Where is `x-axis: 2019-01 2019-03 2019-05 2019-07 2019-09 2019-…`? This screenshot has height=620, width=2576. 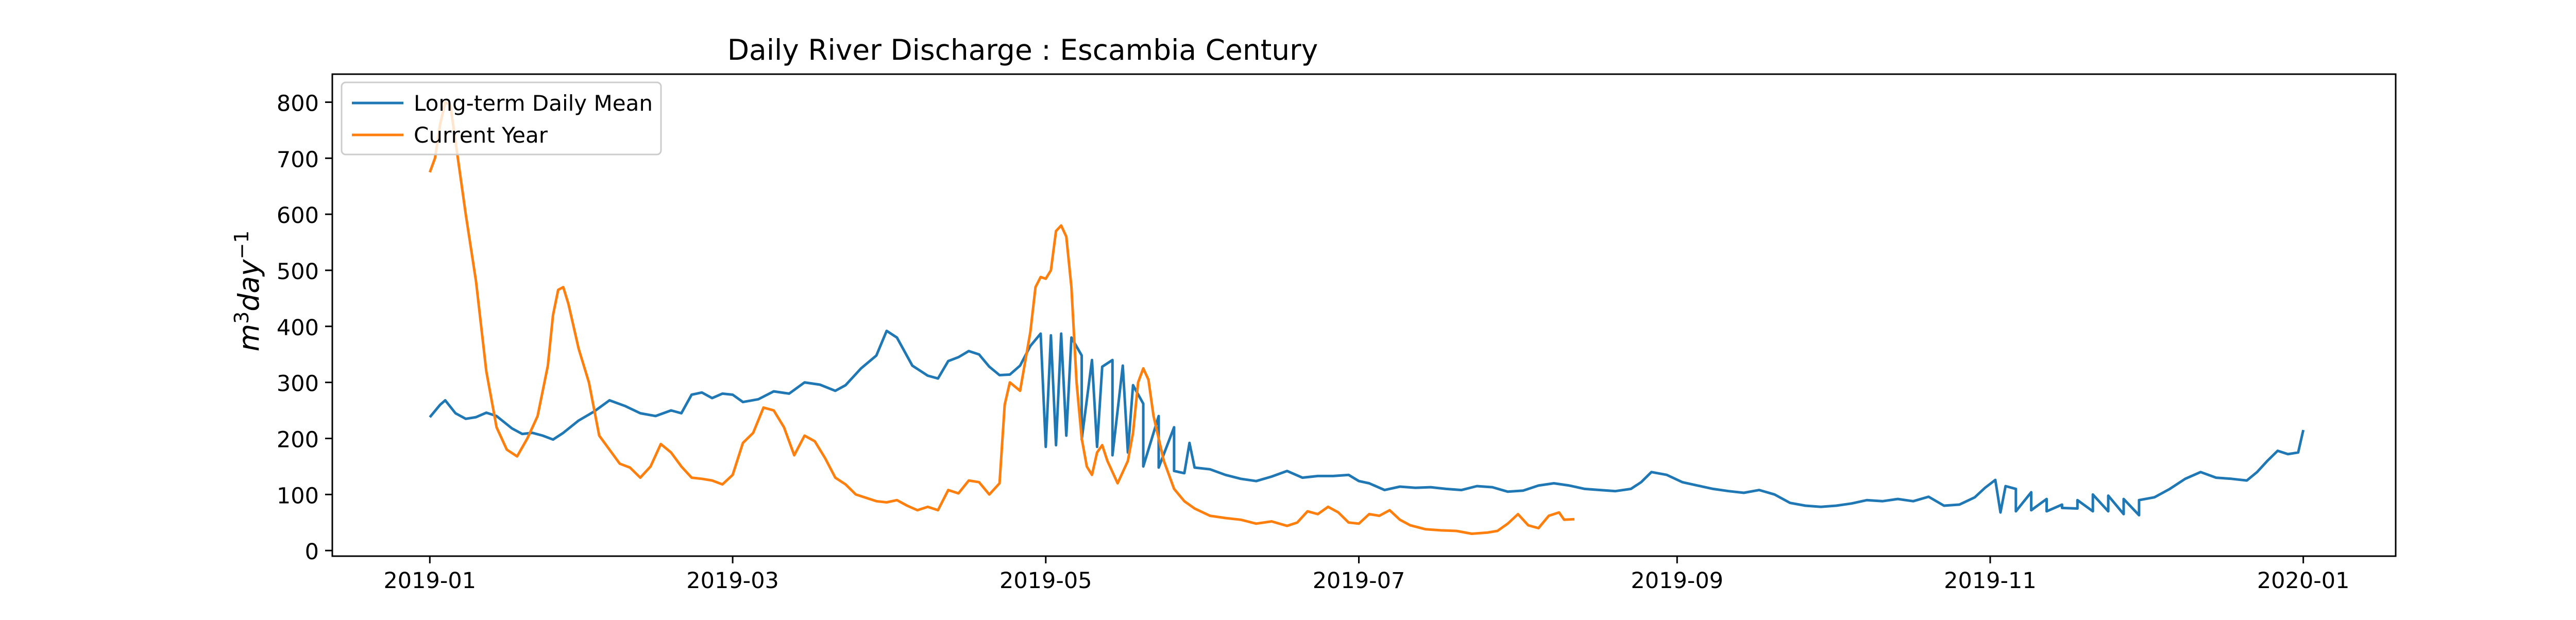
x-axis: 2019-01 2019-03 2019-05 2019-07 2019-09 2019-… is located at coordinates (1366, 575).